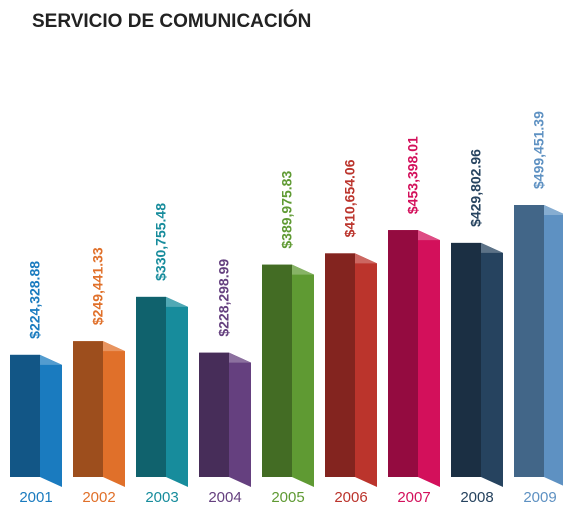  Describe the element at coordinates (224, 298) in the screenshot. I see `value-label: $228,298.99` at that location.